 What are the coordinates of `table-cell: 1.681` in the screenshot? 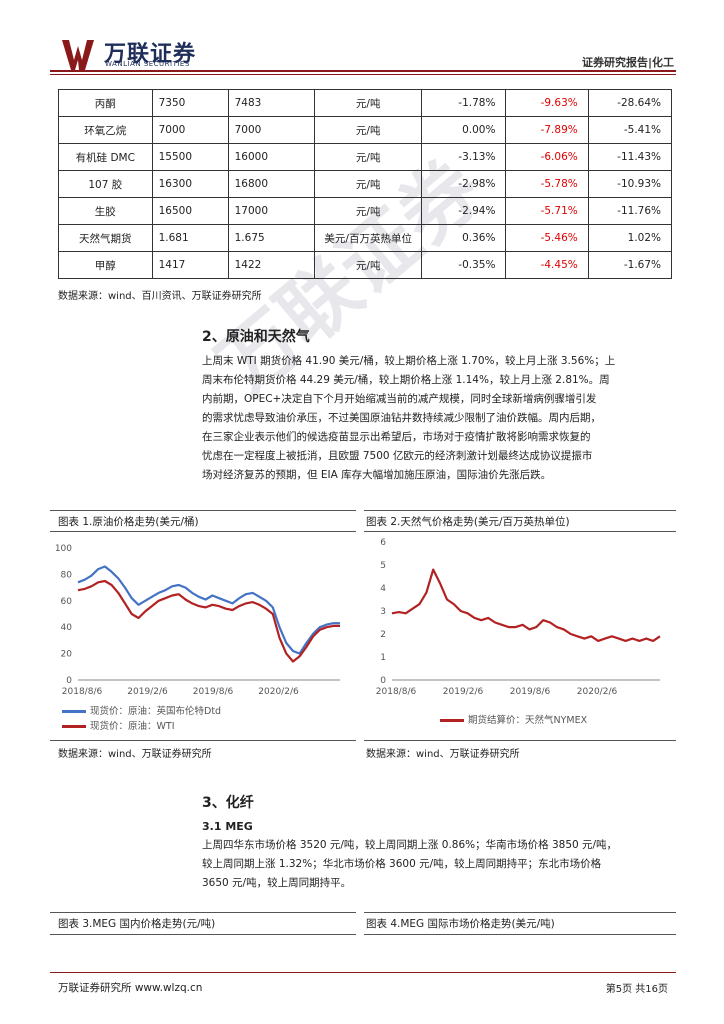 It's located at (190, 238).